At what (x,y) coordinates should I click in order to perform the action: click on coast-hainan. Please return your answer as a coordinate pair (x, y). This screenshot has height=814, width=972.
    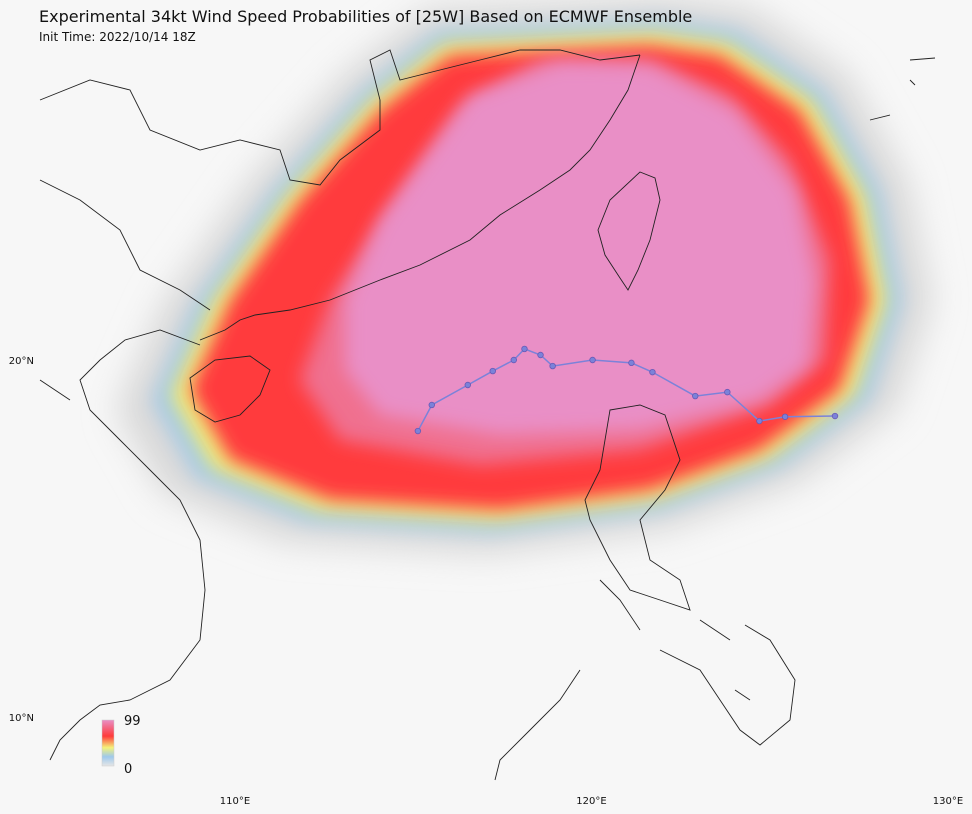
    Looking at the image, I should click on (230, 389).